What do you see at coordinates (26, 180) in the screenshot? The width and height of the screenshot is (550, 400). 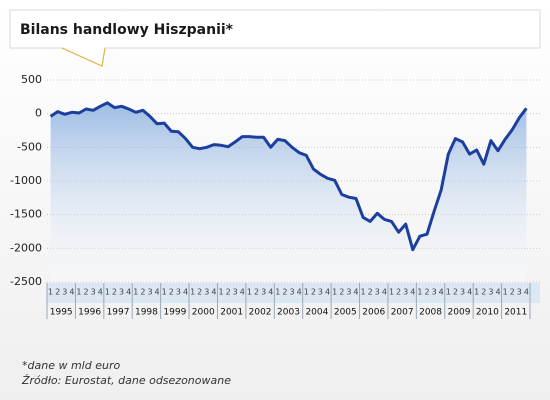 I see `y-tick-label: -1000` at bounding box center [26, 180].